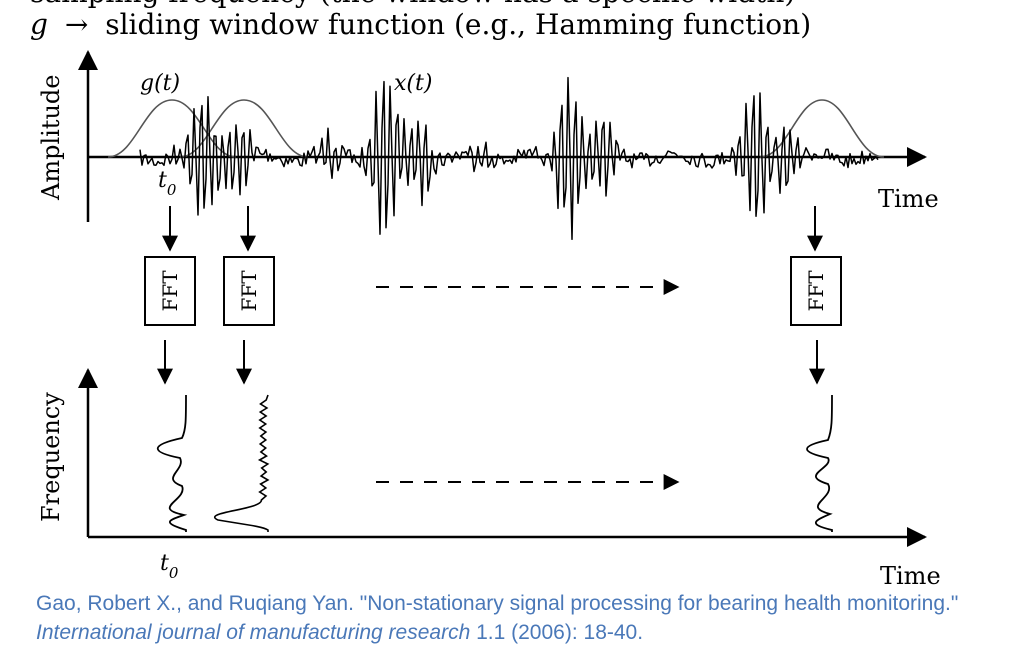 This screenshot has height=668, width=1020. I want to click on top-t0-subscript: 0, so click(172, 190).